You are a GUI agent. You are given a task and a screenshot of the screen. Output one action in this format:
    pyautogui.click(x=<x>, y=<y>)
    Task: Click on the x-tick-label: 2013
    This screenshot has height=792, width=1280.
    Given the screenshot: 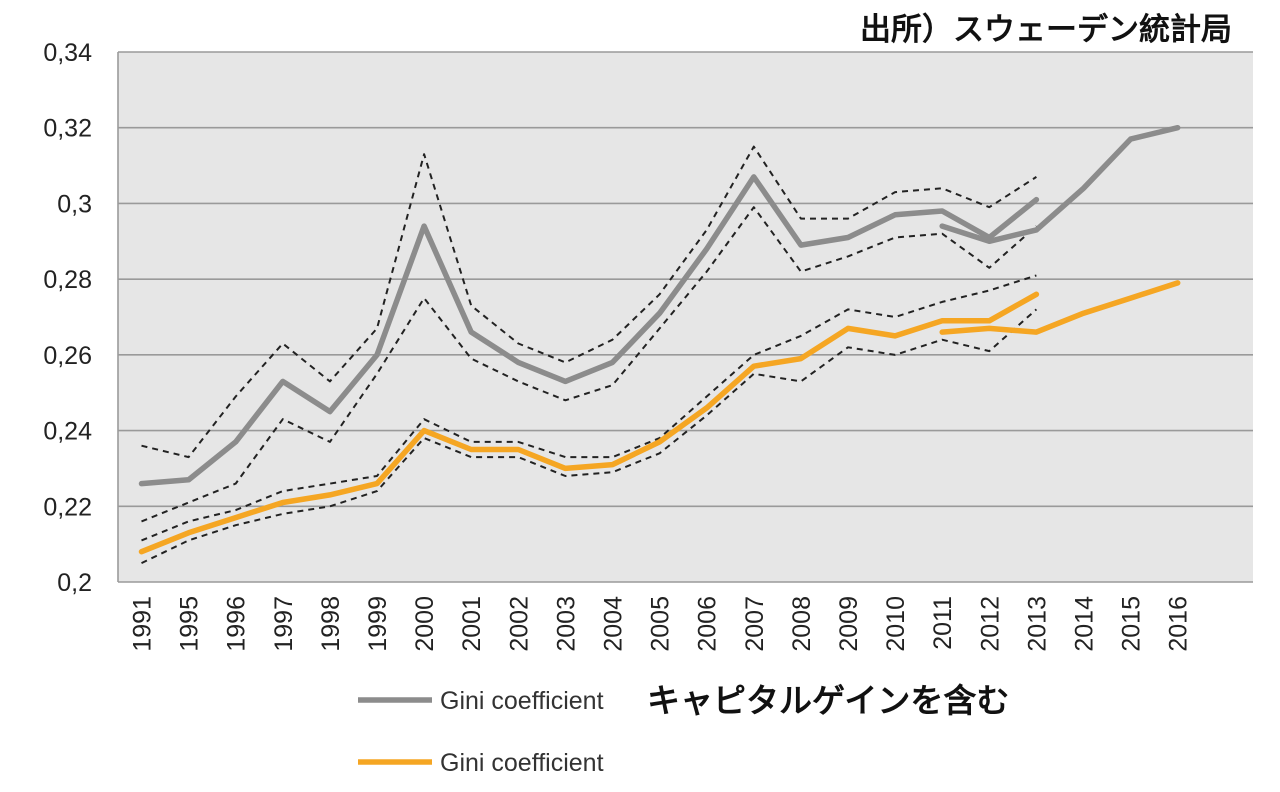 What is the action you would take?
    pyautogui.click(x=1037, y=624)
    